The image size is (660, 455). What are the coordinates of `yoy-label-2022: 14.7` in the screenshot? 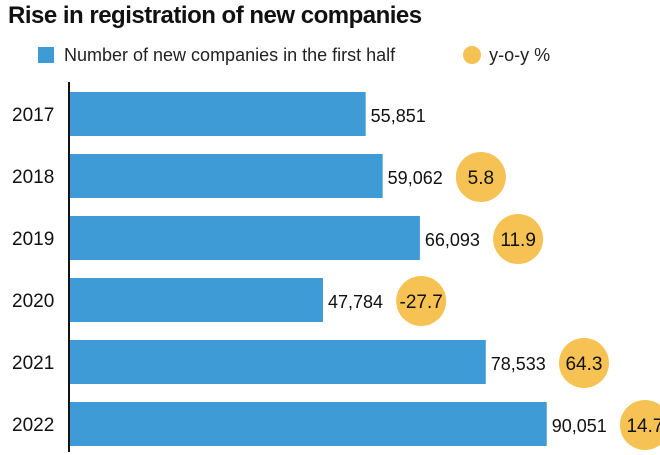 It's located at (643, 426).